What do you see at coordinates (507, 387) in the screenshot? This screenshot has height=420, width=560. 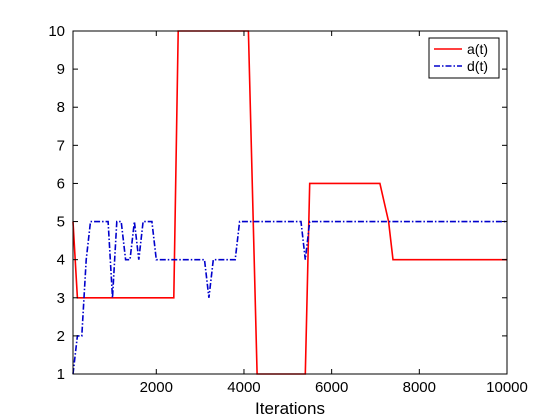 I see `x-tick-label: 10000` at bounding box center [507, 387].